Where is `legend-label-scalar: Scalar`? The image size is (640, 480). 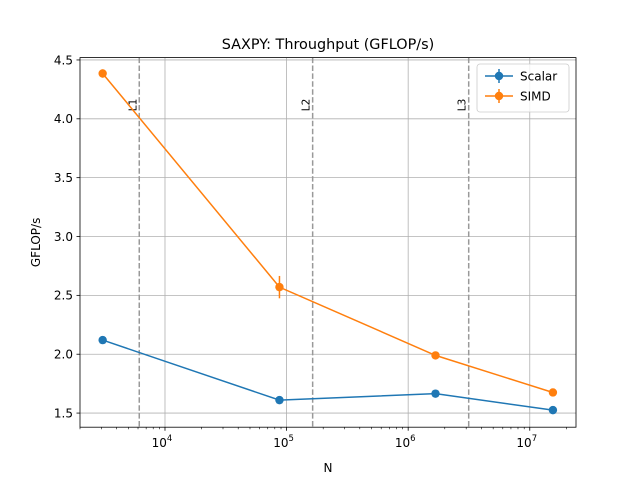
legend-label-scalar: Scalar is located at coordinates (538, 76).